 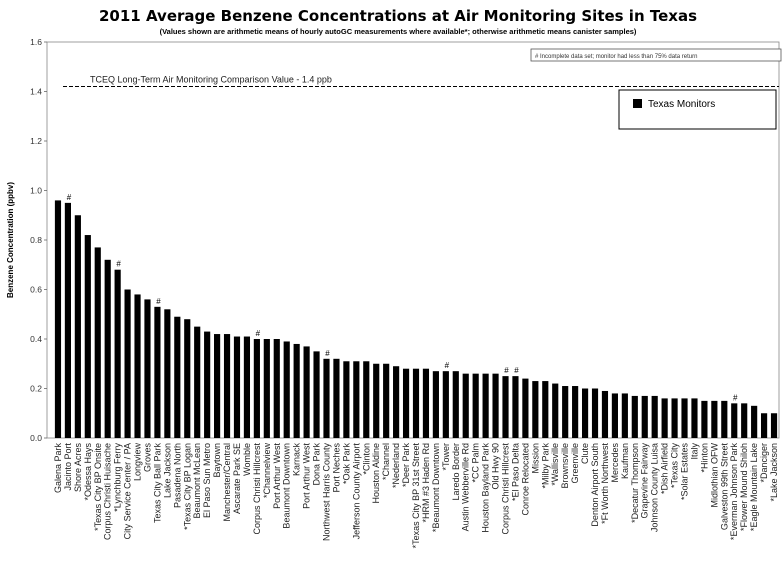 What do you see at coordinates (237, 478) in the screenshot?
I see `category-label: Ascarate Park SE` at bounding box center [237, 478].